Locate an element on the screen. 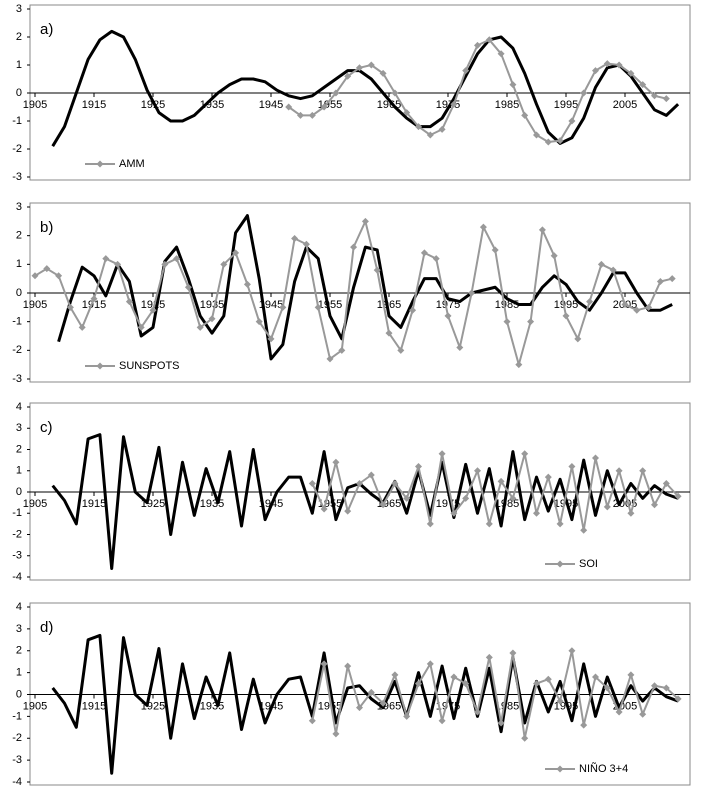  legend-label: SOI is located at coordinates (588, 564).